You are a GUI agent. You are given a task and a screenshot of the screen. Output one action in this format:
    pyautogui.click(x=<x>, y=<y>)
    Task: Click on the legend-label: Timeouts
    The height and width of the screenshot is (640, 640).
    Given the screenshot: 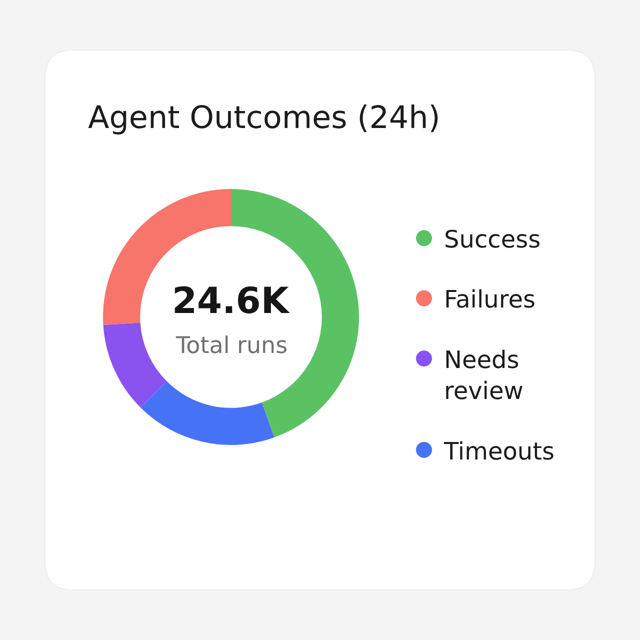 What is the action you would take?
    pyautogui.click(x=499, y=451)
    